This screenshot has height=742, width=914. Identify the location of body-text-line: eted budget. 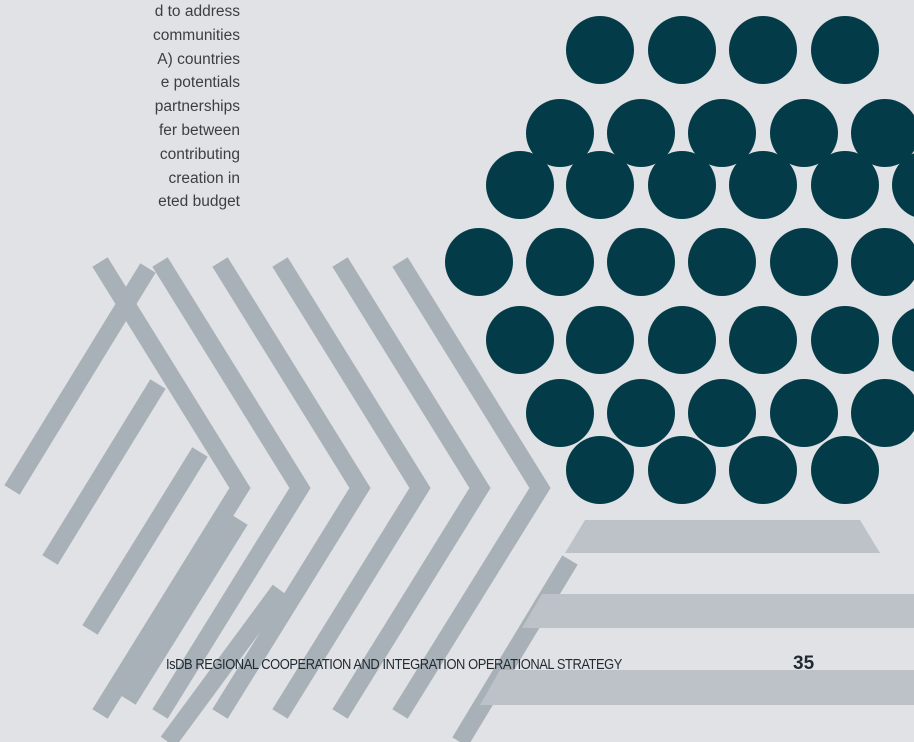
(199, 202).